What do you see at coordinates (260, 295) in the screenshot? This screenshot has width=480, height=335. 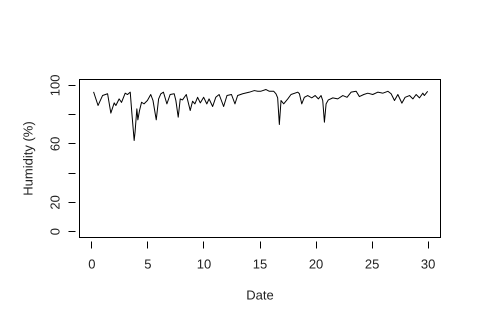 I see `x-axis-title: Date` at bounding box center [260, 295].